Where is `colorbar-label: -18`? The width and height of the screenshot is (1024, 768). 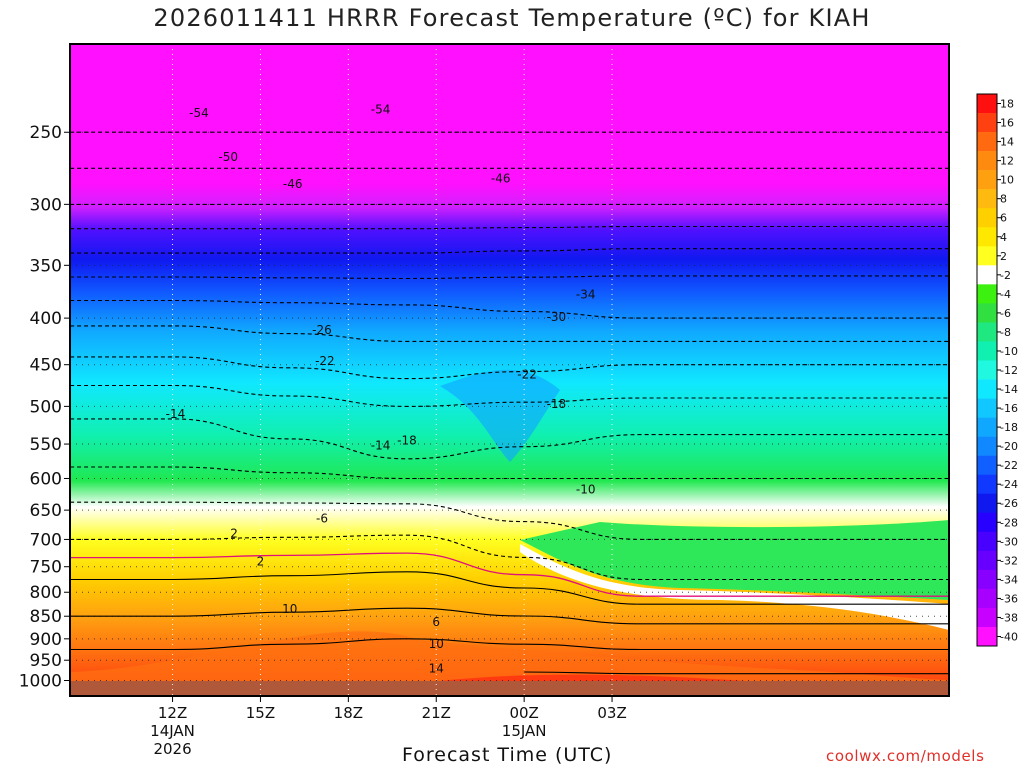
colorbar-label: -18 is located at coordinates (1009, 427).